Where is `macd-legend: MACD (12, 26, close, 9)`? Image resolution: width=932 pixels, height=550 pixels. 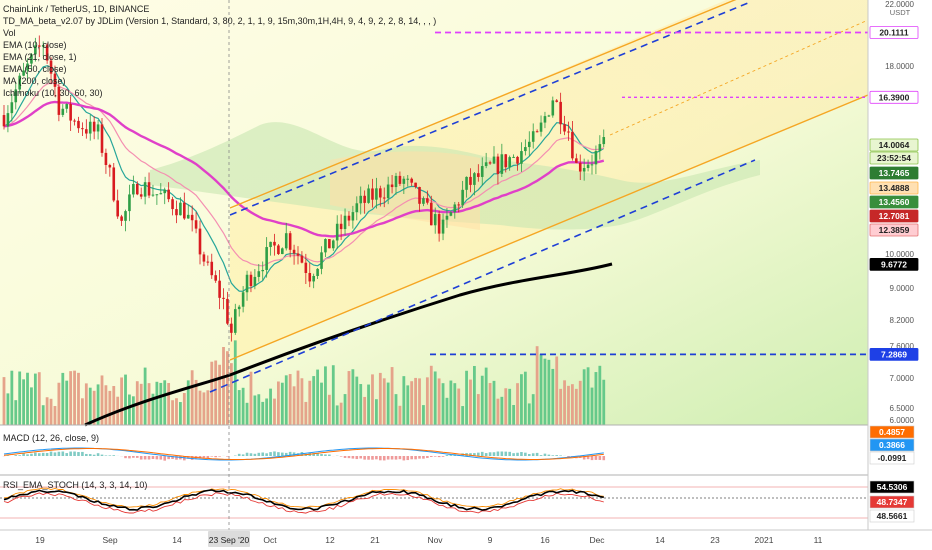 macd-legend: MACD (12, 26, close, 9) is located at coordinates (51, 438).